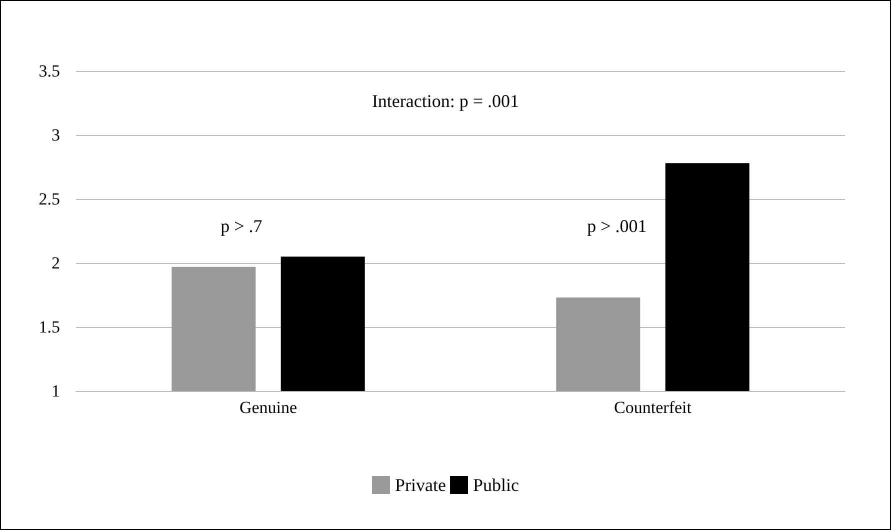  Describe the element at coordinates (241, 226) in the screenshot. I see `annotation: p > .7` at that location.